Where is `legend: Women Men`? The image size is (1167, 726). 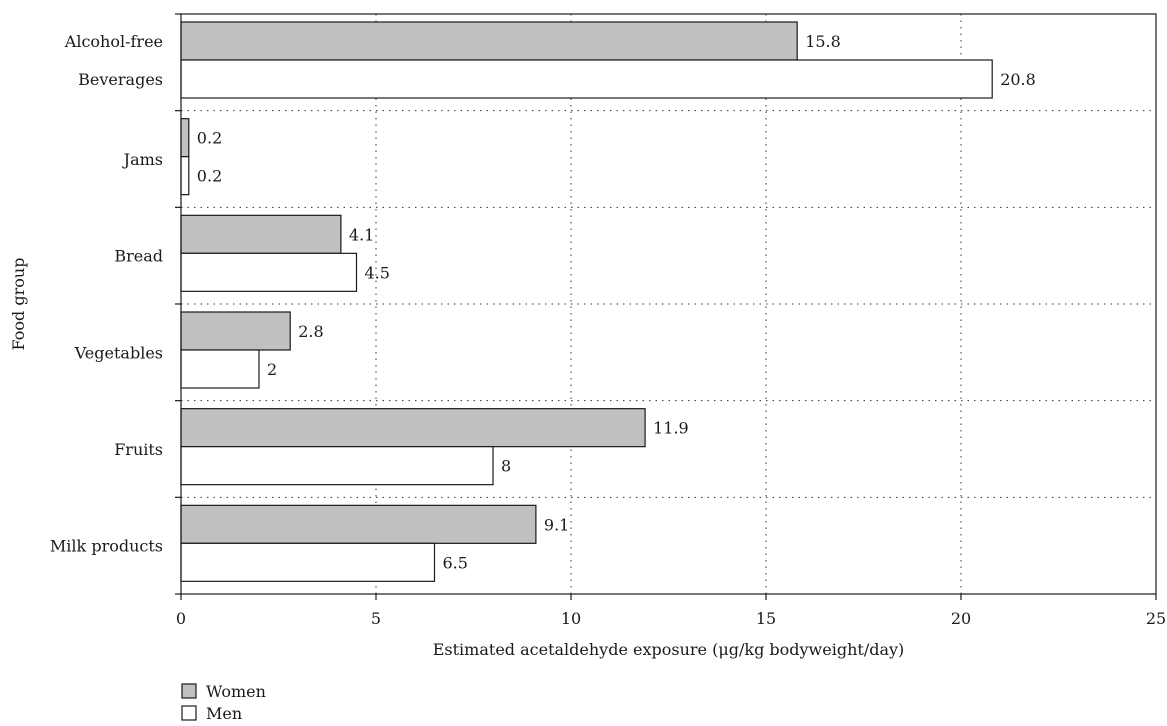
legend: Women Men is located at coordinates (223, 702).